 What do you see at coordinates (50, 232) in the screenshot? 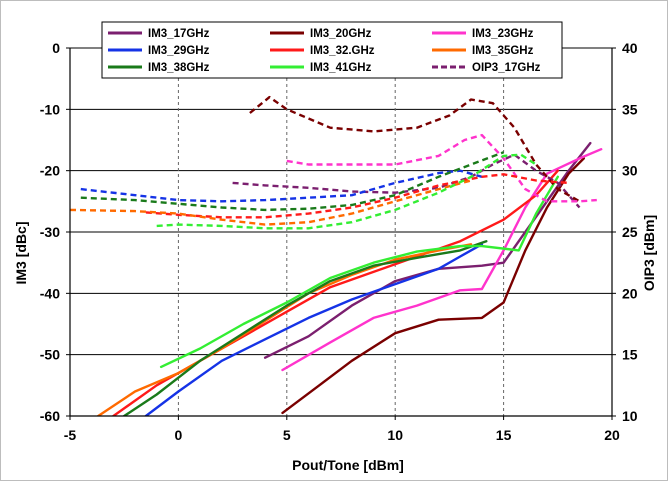
I see `y-tick-label: -30` at bounding box center [50, 232].